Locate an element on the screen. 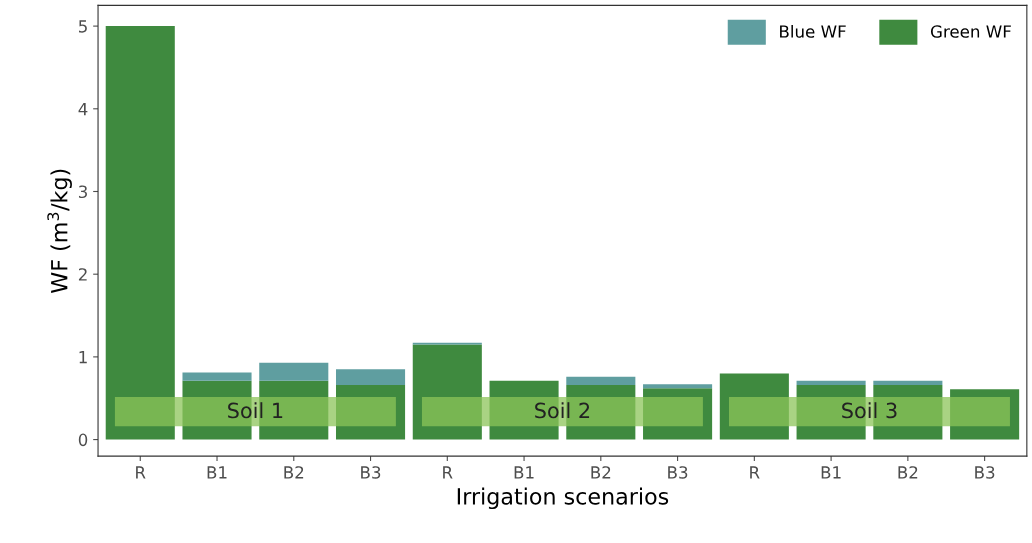  legend-label: Green WF is located at coordinates (970, 31).